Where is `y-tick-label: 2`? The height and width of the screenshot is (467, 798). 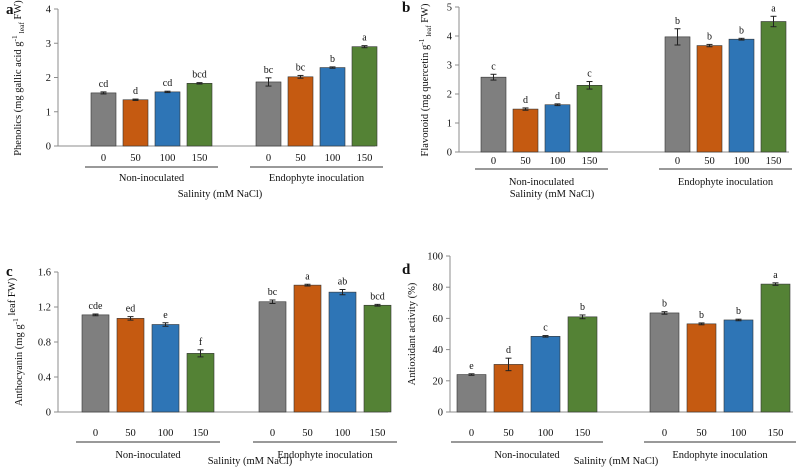 y-tick-label: 2 is located at coordinates (48, 78).